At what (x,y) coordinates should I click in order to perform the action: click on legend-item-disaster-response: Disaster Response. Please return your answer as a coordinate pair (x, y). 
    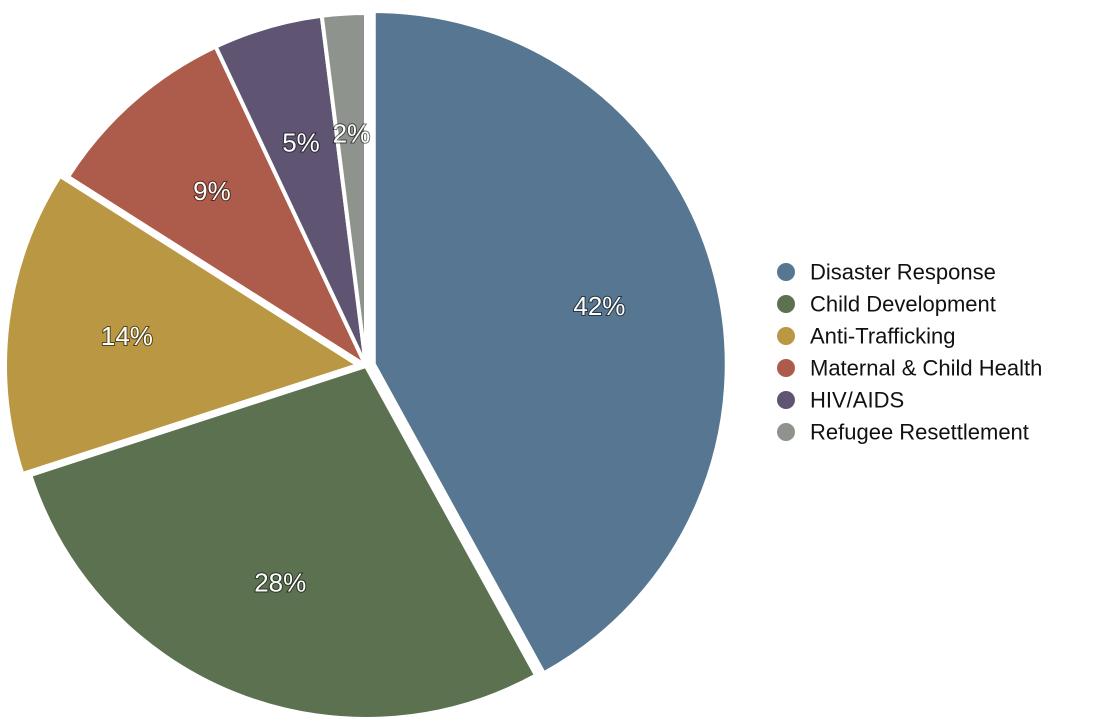
    Looking at the image, I should click on (886, 272).